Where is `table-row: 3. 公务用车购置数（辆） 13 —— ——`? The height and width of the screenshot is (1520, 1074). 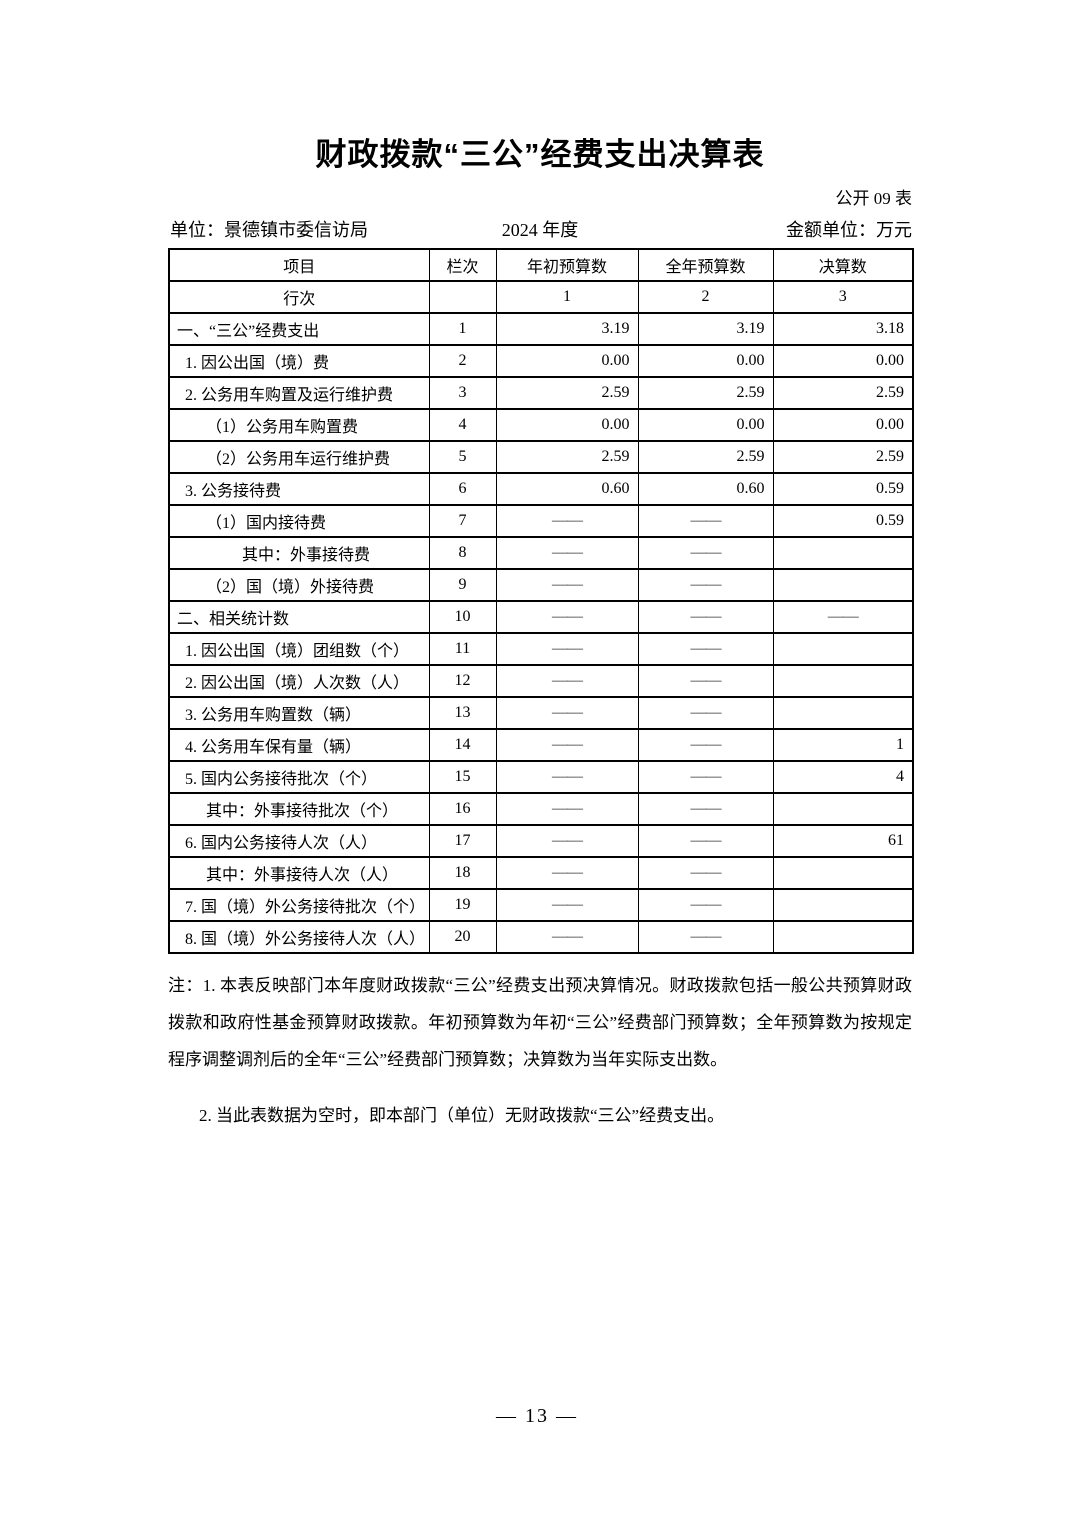
table-row: 3. 公务用车购置数（辆） 13 —— —— is located at coordinates (541, 713).